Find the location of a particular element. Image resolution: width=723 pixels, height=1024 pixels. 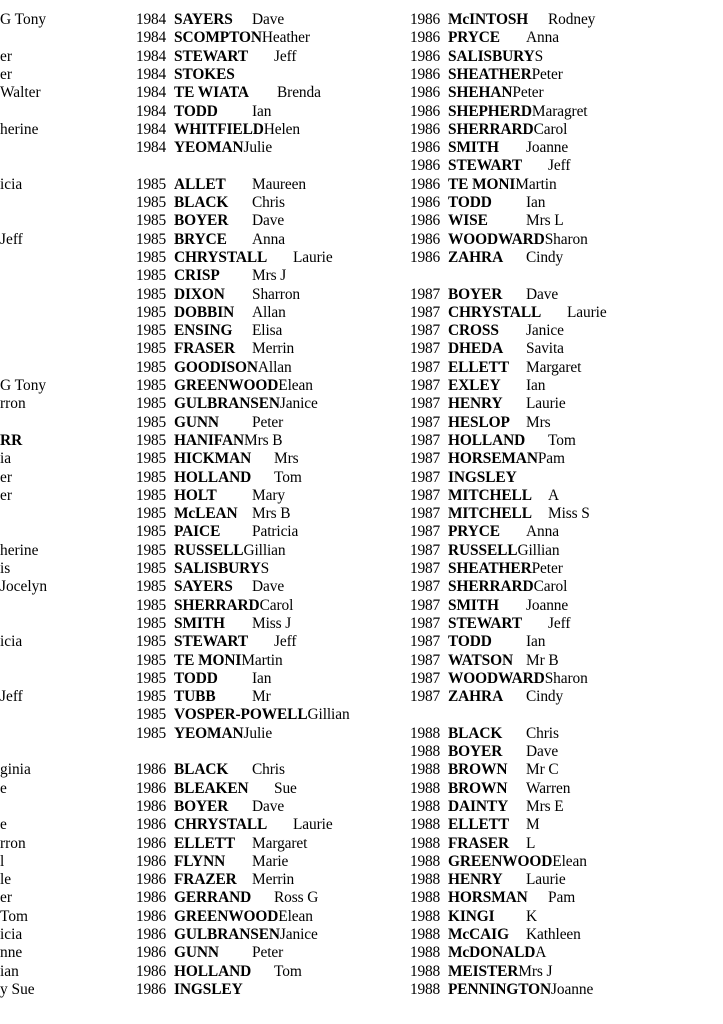

entry-firstname: Joanne is located at coordinates (572, 989).